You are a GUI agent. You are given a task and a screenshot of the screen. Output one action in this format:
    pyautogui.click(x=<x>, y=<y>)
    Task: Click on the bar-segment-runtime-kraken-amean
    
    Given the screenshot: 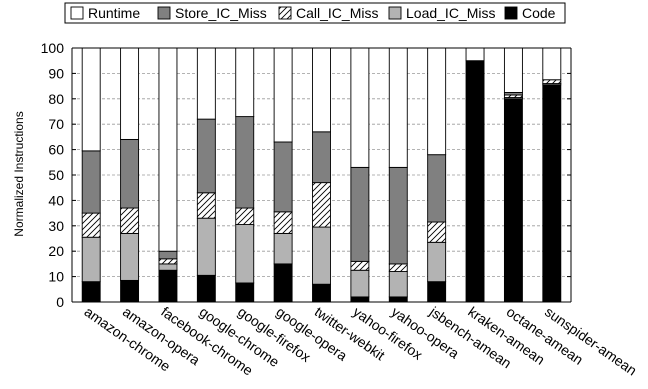 What is the action you would take?
    pyautogui.click(x=475, y=54)
    